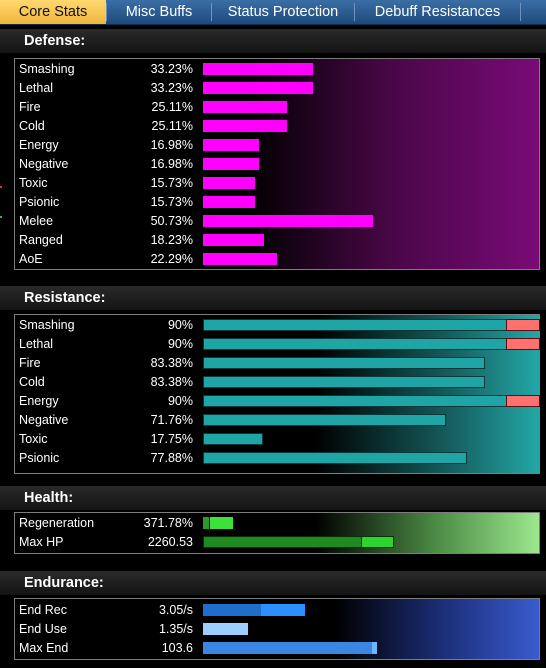 The width and height of the screenshot is (546, 668). Describe the element at coordinates (36, 344) in the screenshot. I see `resistance-label: Lethal` at that location.